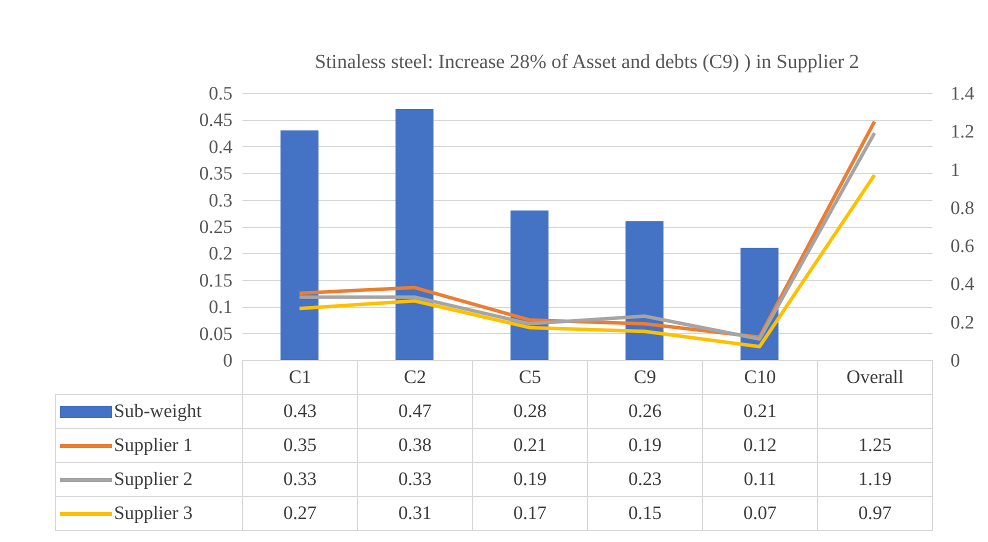  I want to click on y2-tick-label: 1.2, so click(962, 132).